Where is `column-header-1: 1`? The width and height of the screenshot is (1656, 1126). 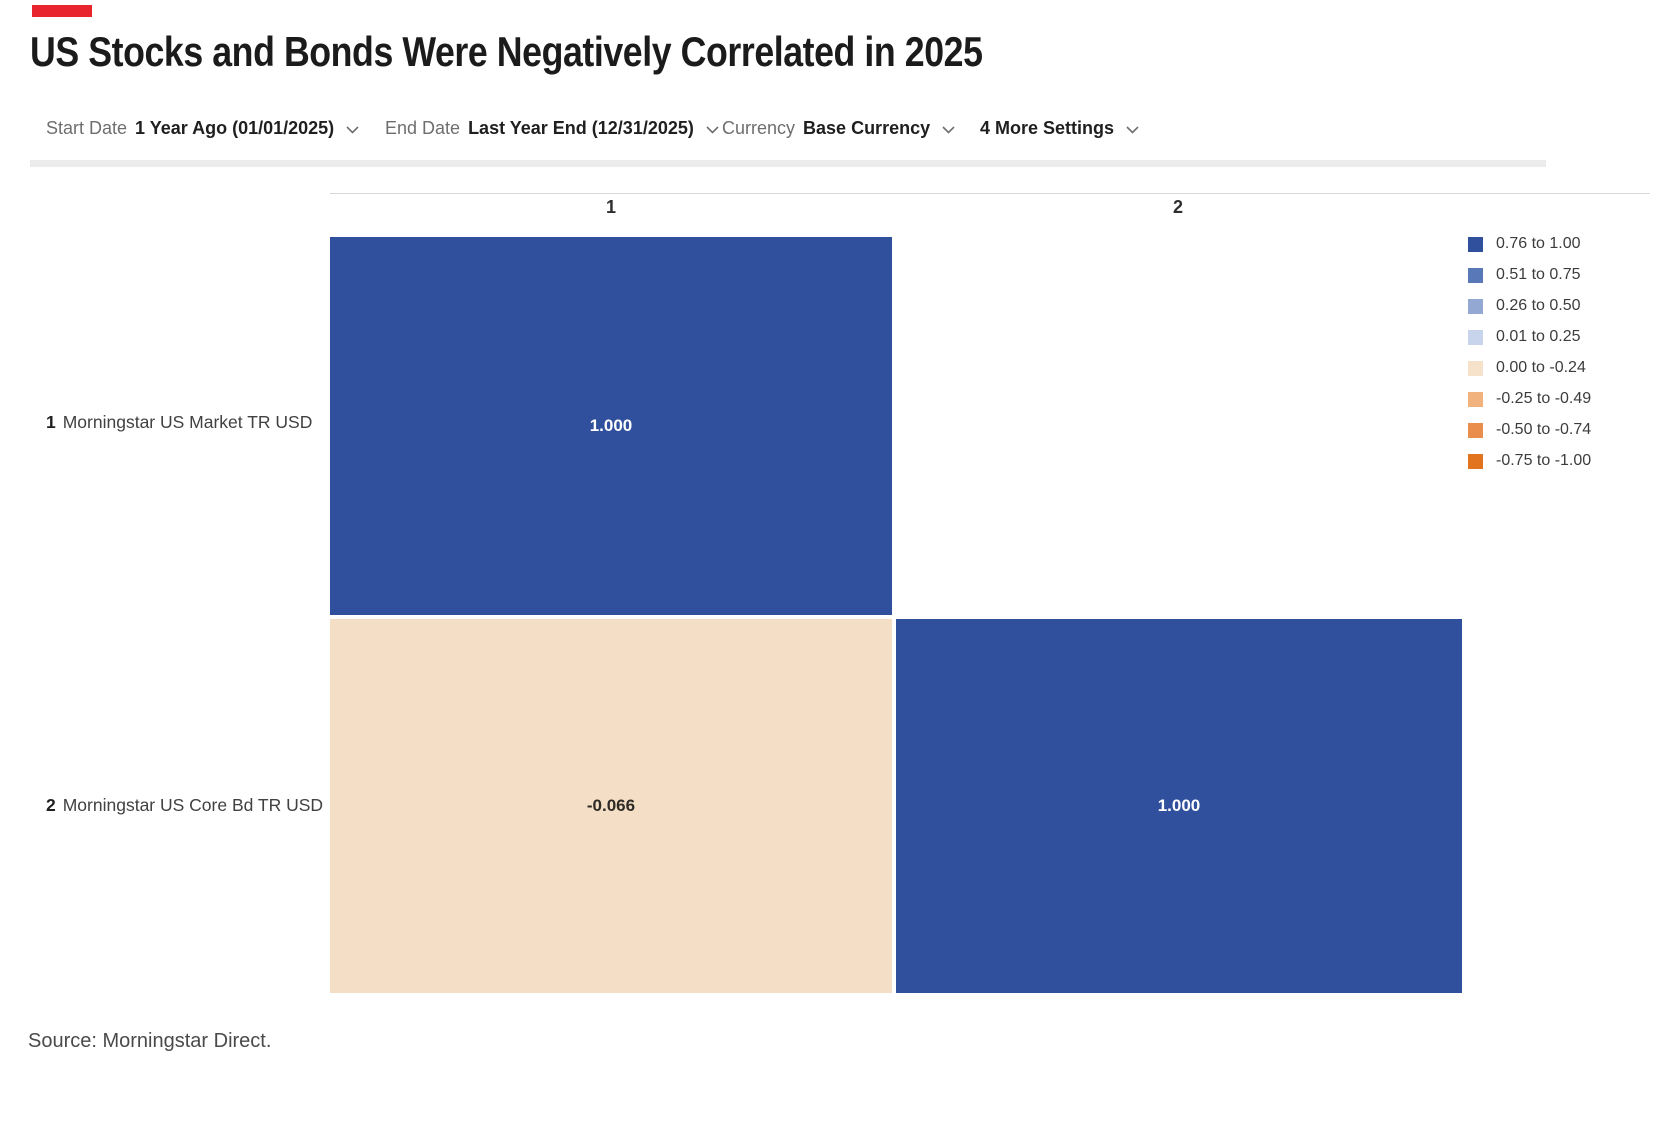
column-header-1: 1 is located at coordinates (610, 207).